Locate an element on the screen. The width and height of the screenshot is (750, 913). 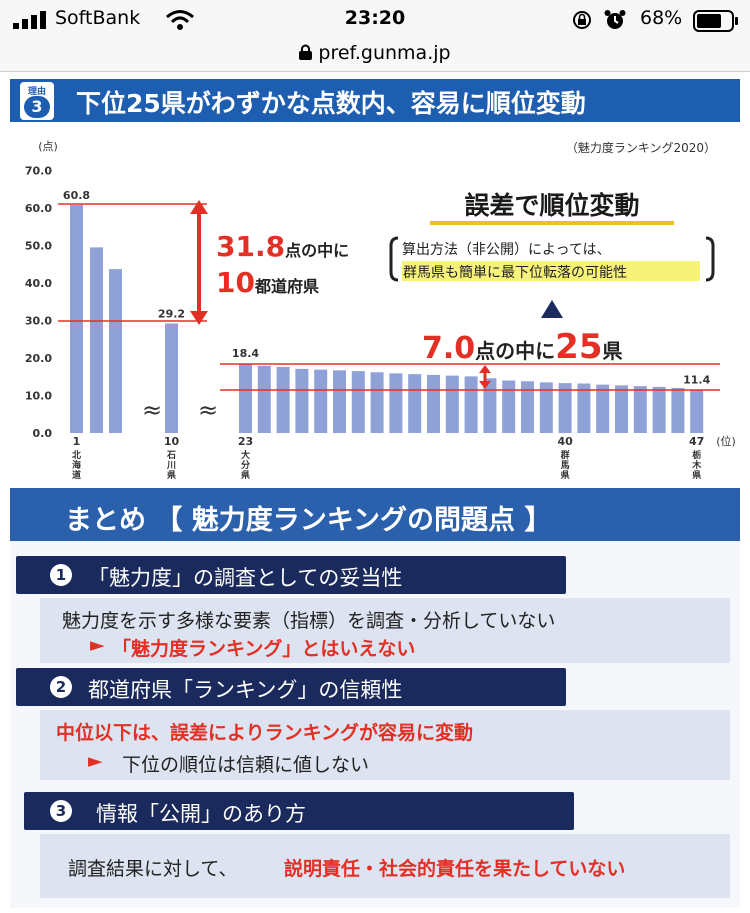
signal-icon is located at coordinates (29, 20).